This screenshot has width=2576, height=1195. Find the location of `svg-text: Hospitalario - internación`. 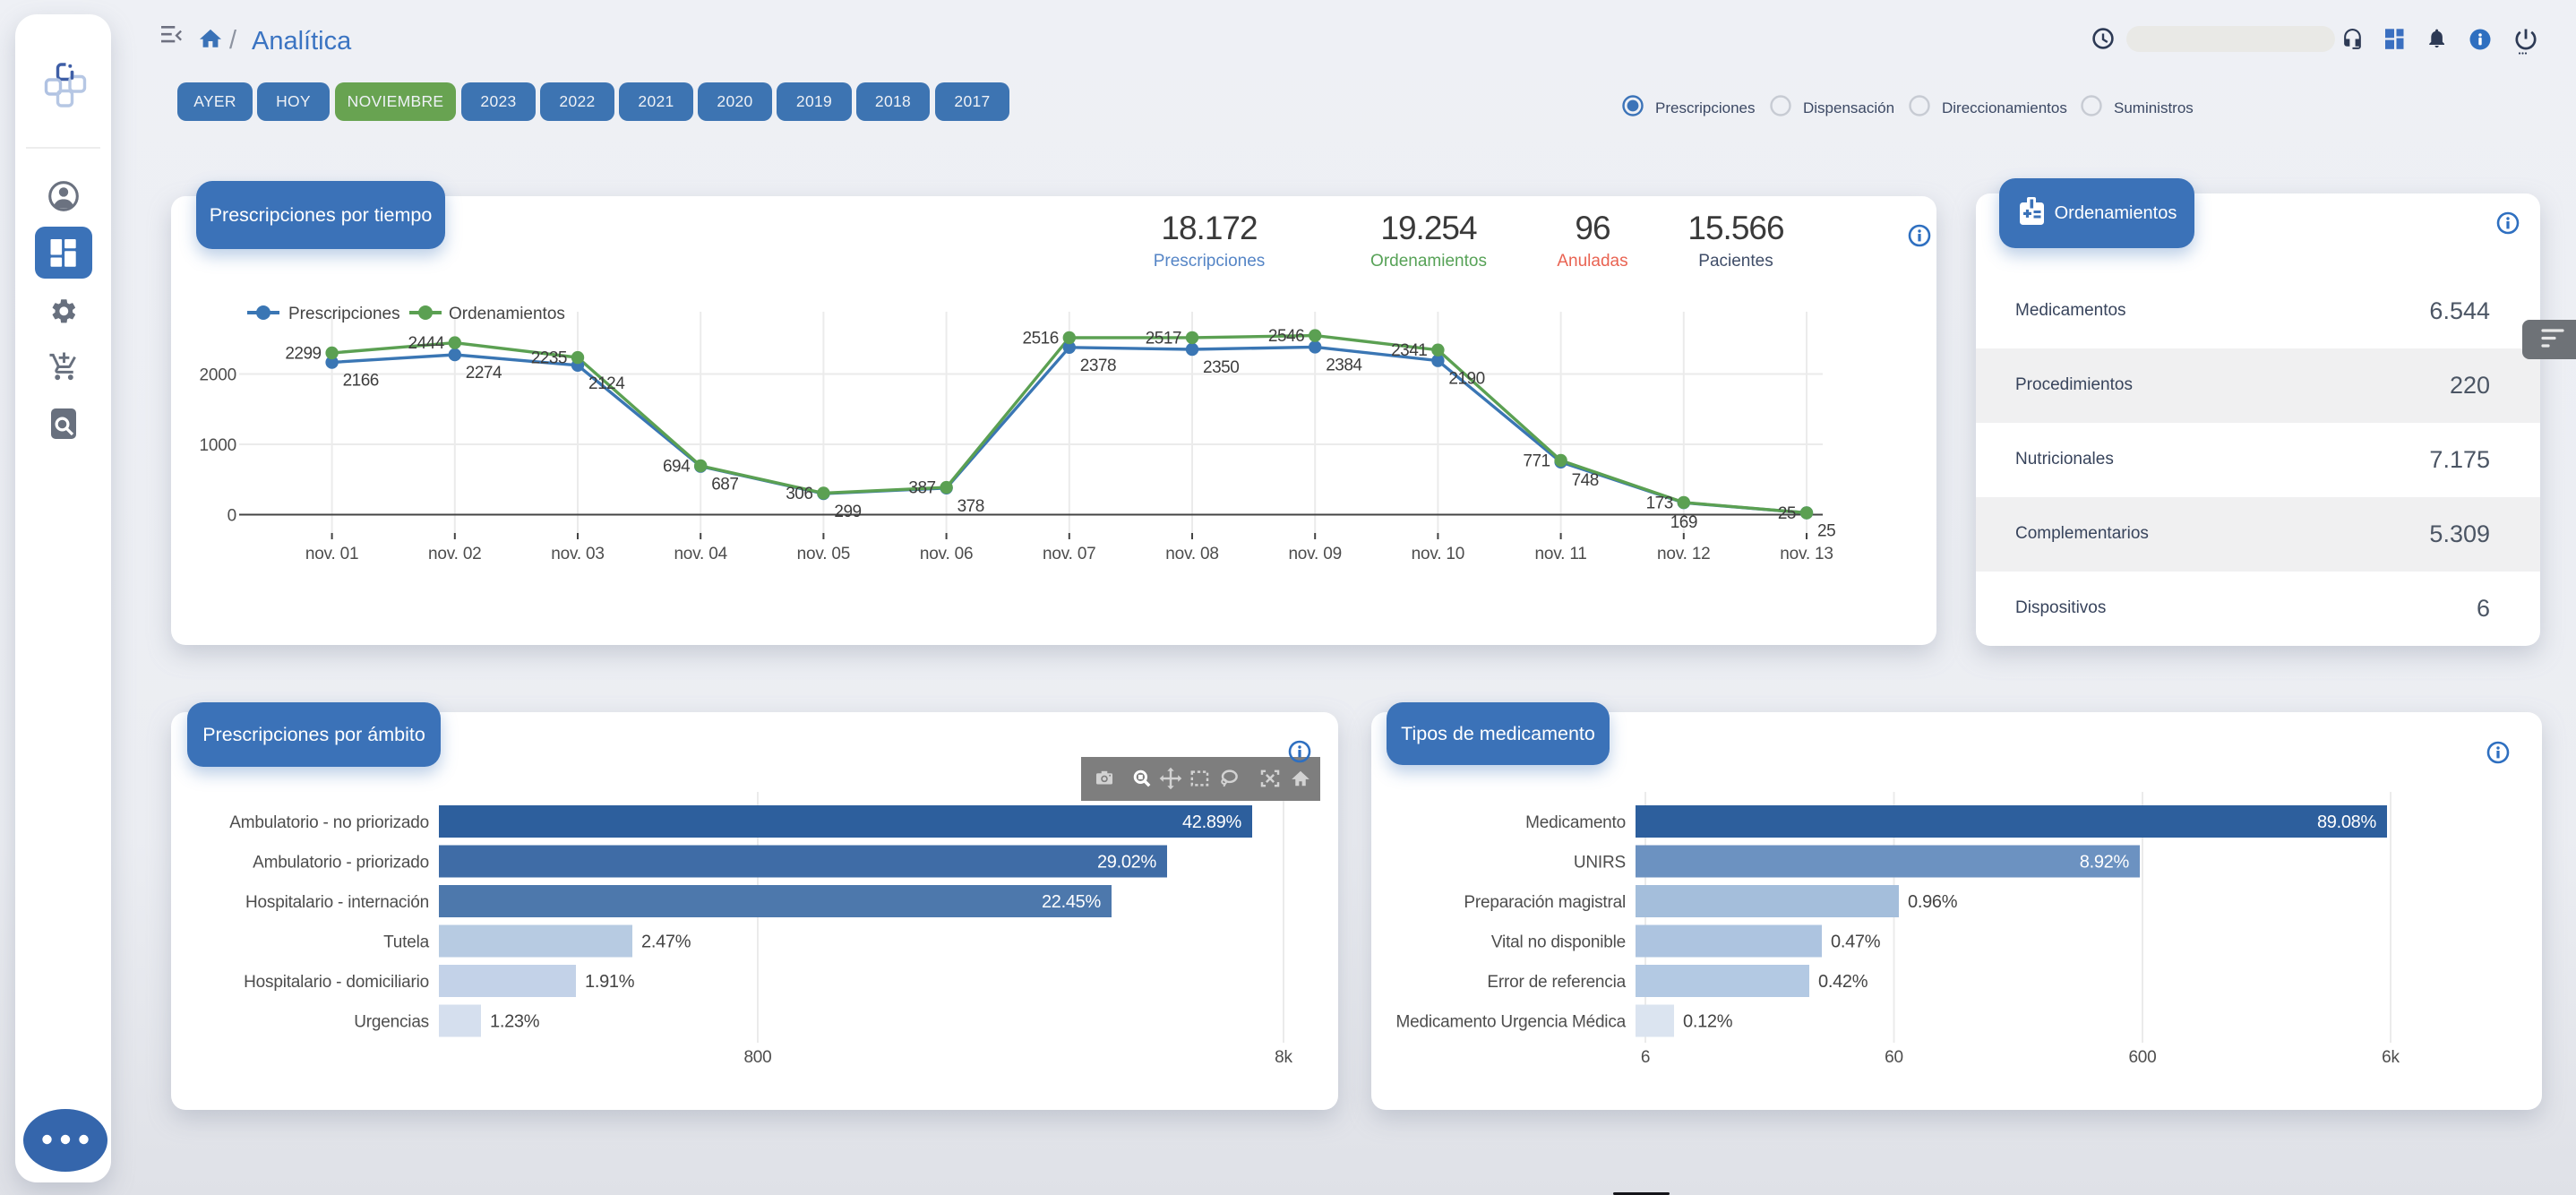

svg-text: Hospitalario - internación is located at coordinates (337, 902).